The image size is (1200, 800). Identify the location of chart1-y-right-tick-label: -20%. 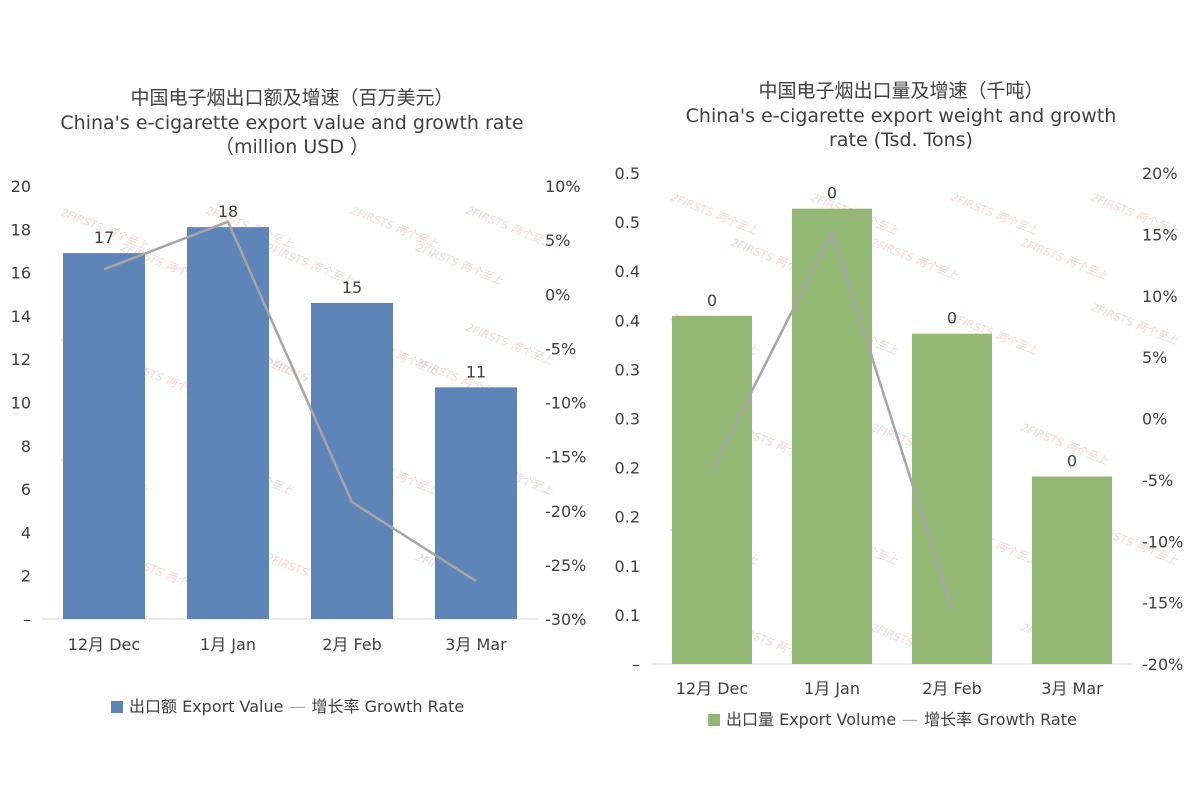
(565, 511).